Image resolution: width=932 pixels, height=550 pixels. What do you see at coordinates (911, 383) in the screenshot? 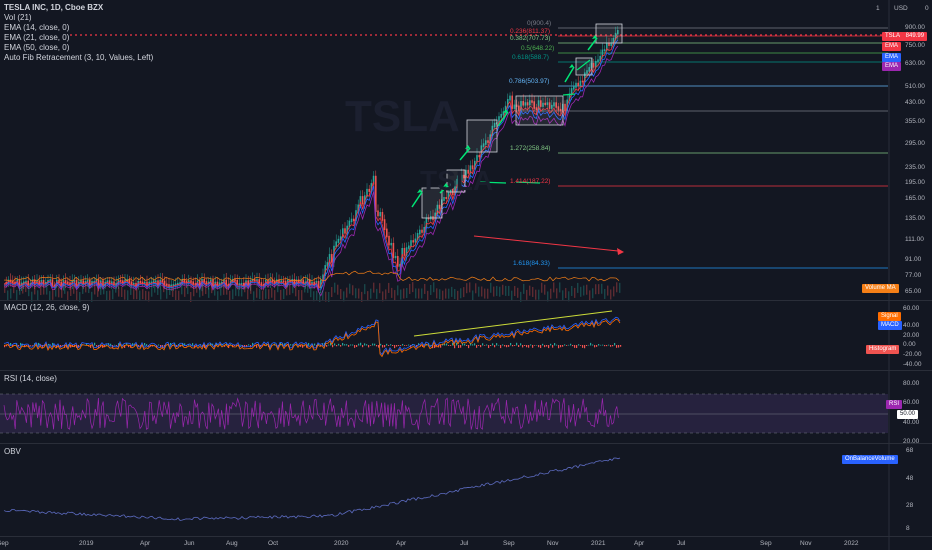
I see `rsi-axis-label: 80.00` at bounding box center [911, 383].